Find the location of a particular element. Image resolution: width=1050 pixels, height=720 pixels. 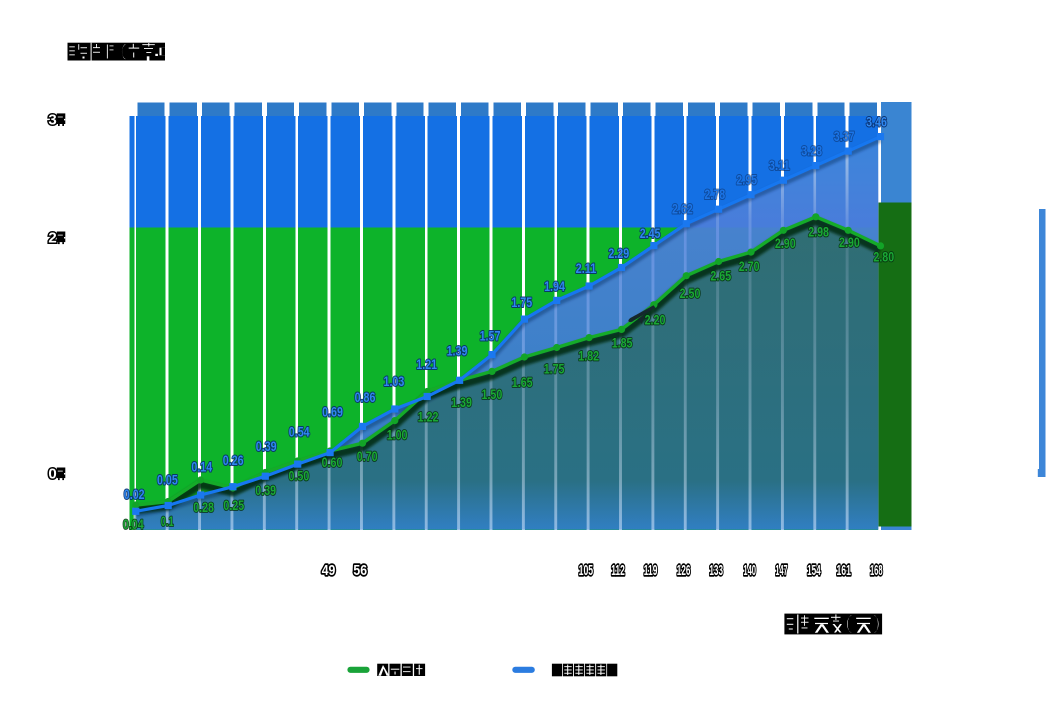

svg-text: 2.20 is located at coordinates (655, 319).